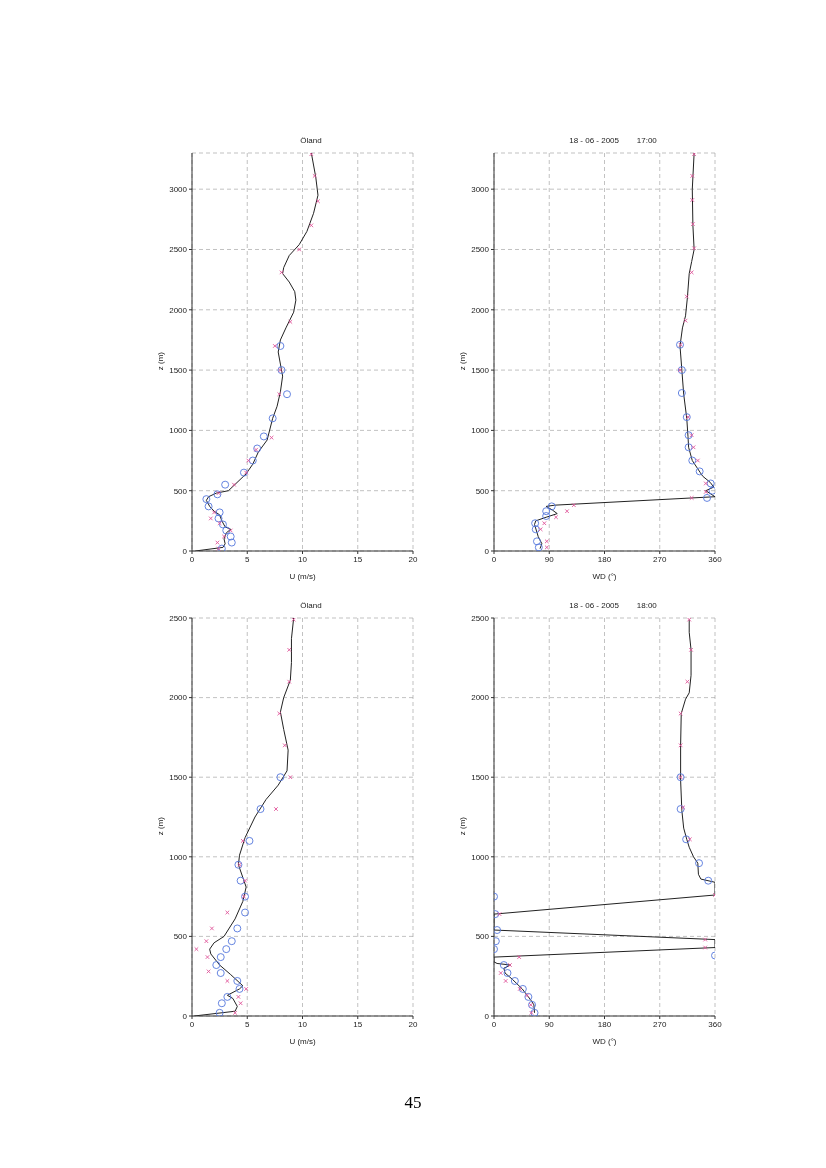 Image resolution: width=826 pixels, height=1168 pixels. What do you see at coordinates (613, 141) in the screenshot?
I see `chart-title: 18 - 06 - 2005 17:00` at bounding box center [613, 141].